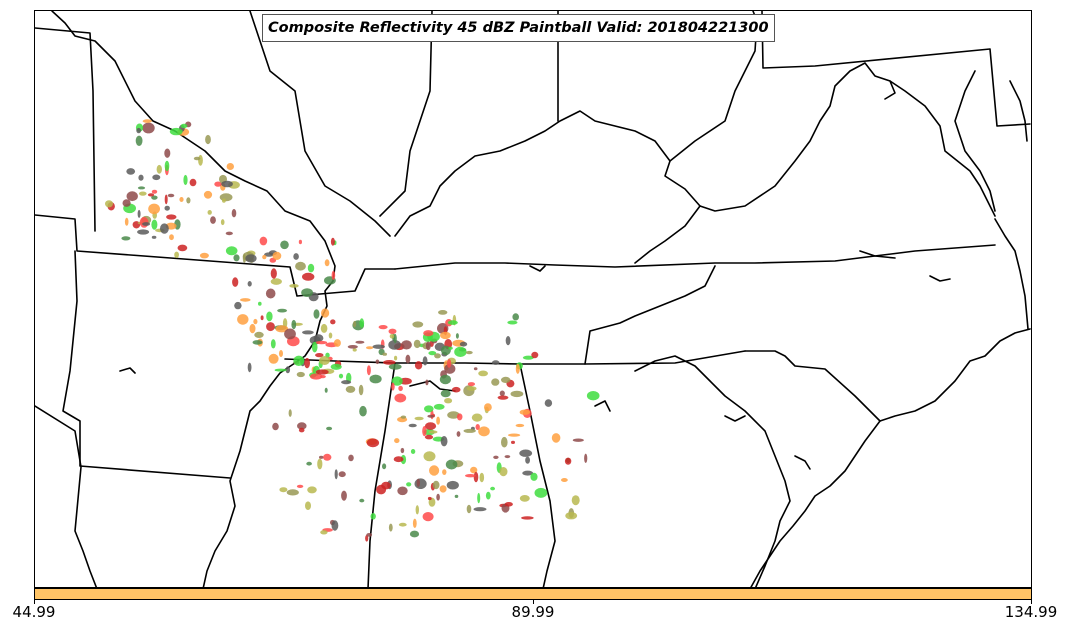 The width and height of the screenshot is (1070, 633). I want to click on coast-line, so click(955, 375).